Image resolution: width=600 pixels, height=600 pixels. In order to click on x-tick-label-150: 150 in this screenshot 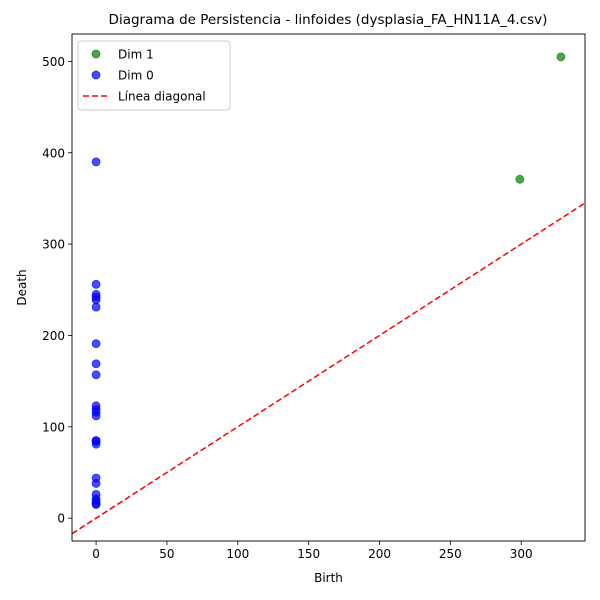, I will do `click(308, 554)`.